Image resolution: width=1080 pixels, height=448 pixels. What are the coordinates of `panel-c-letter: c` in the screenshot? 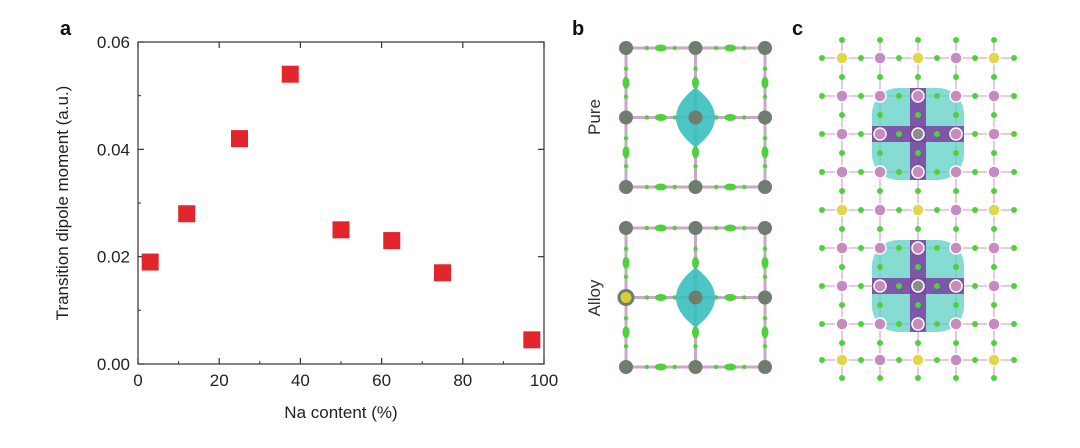 It's located at (797, 29).